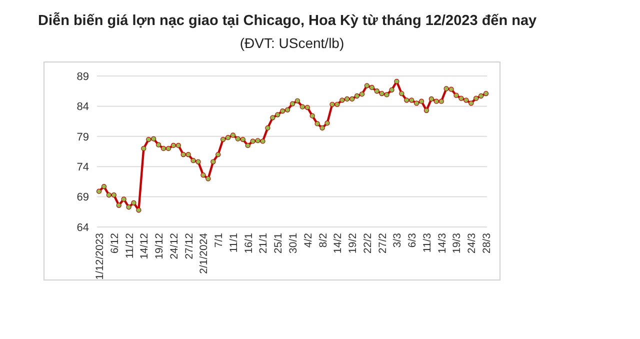 The image size is (640, 339). Describe the element at coordinates (323, 240) in the screenshot. I see `x-tick-label: 8/2` at that location.